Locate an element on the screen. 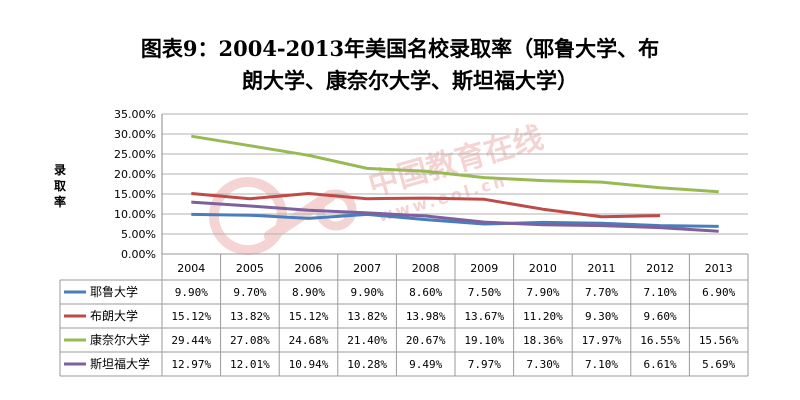 This screenshot has width=800, height=400. y-tick-label: 20.00% is located at coordinates (135, 174).